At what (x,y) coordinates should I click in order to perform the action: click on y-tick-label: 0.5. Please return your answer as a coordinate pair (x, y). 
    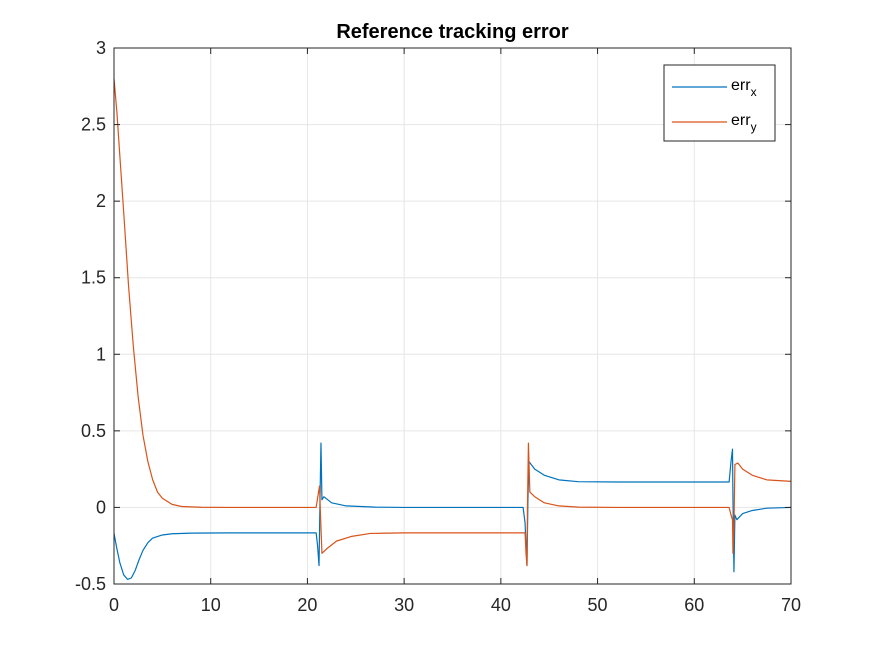
    Looking at the image, I should click on (93, 431).